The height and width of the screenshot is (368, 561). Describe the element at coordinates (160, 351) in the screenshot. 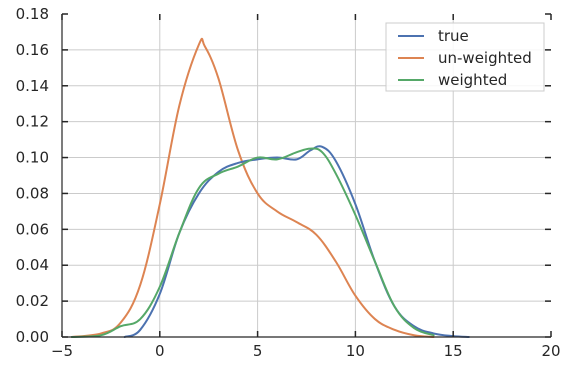

I see `x-tick-label: 0` at that location.